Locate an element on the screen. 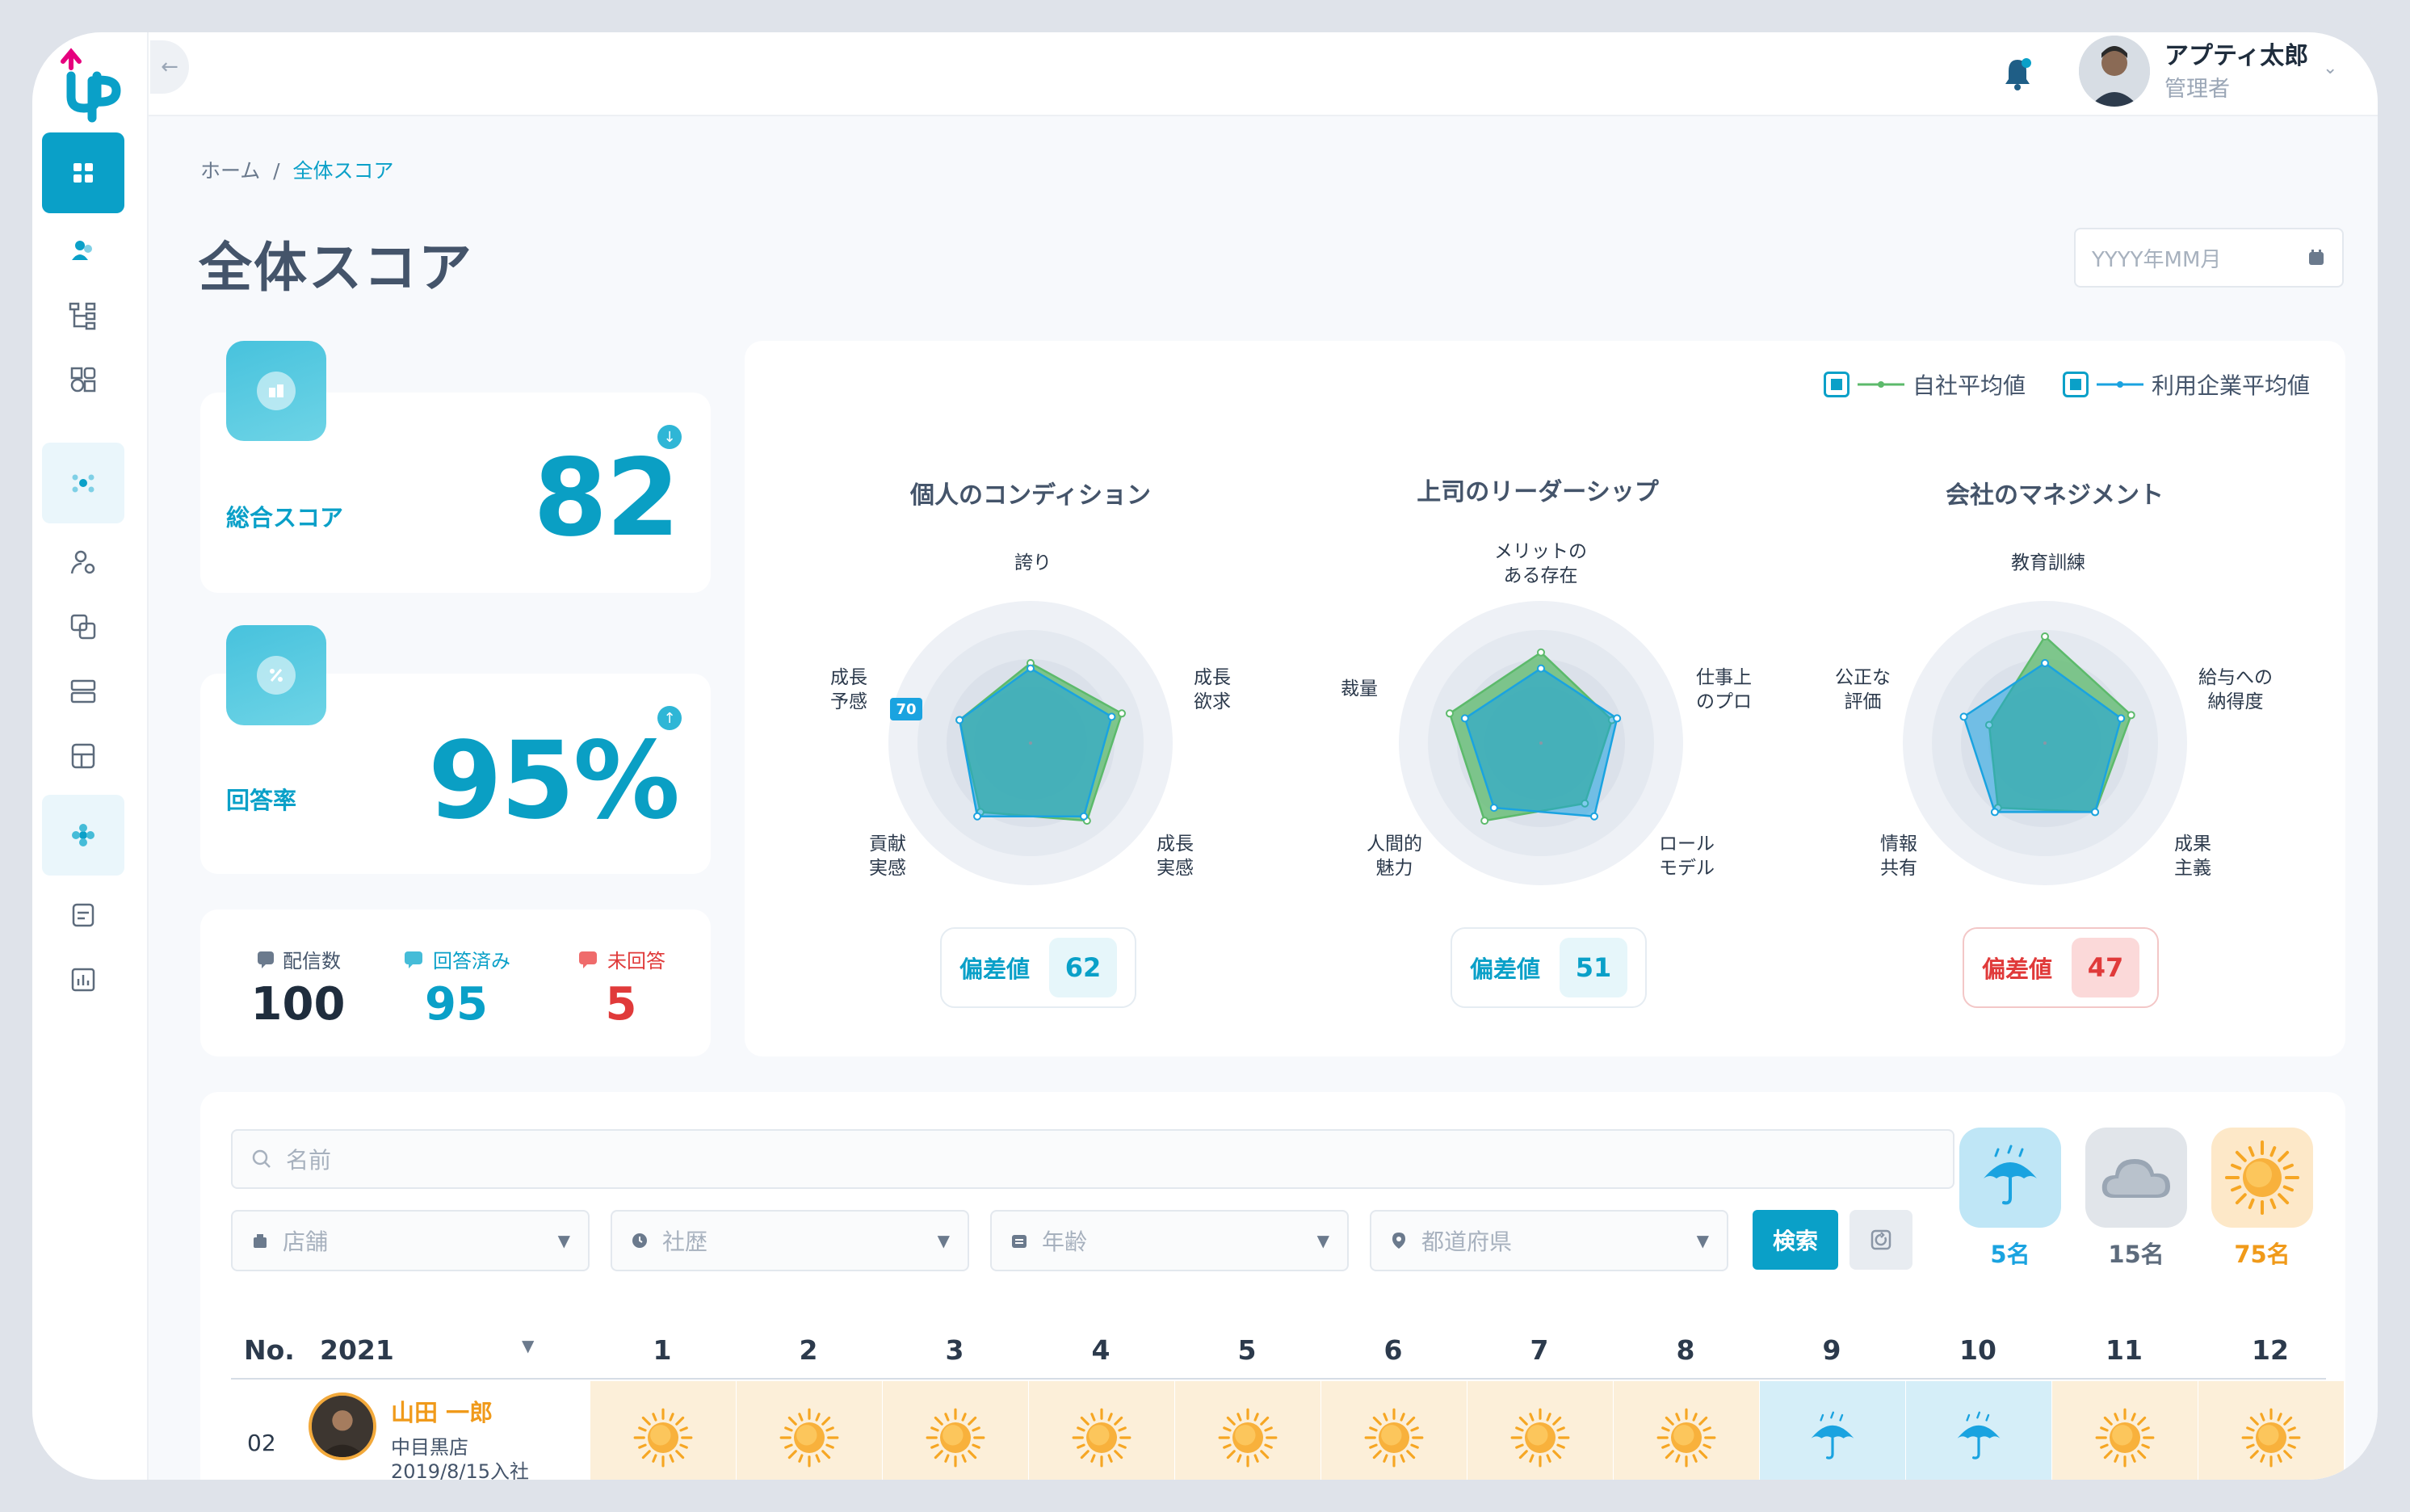 The width and height of the screenshot is (2410, 1512). name-search-input: 名前 is located at coordinates (1092, 1159).